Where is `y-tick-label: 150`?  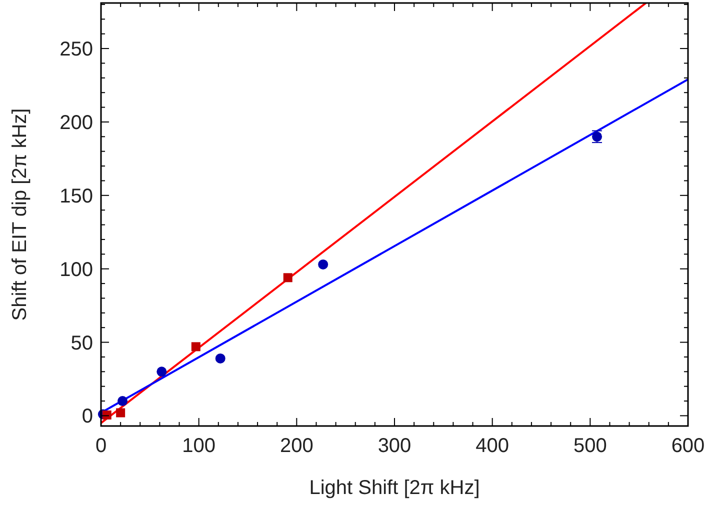 y-tick-label: 150 is located at coordinates (76, 196).